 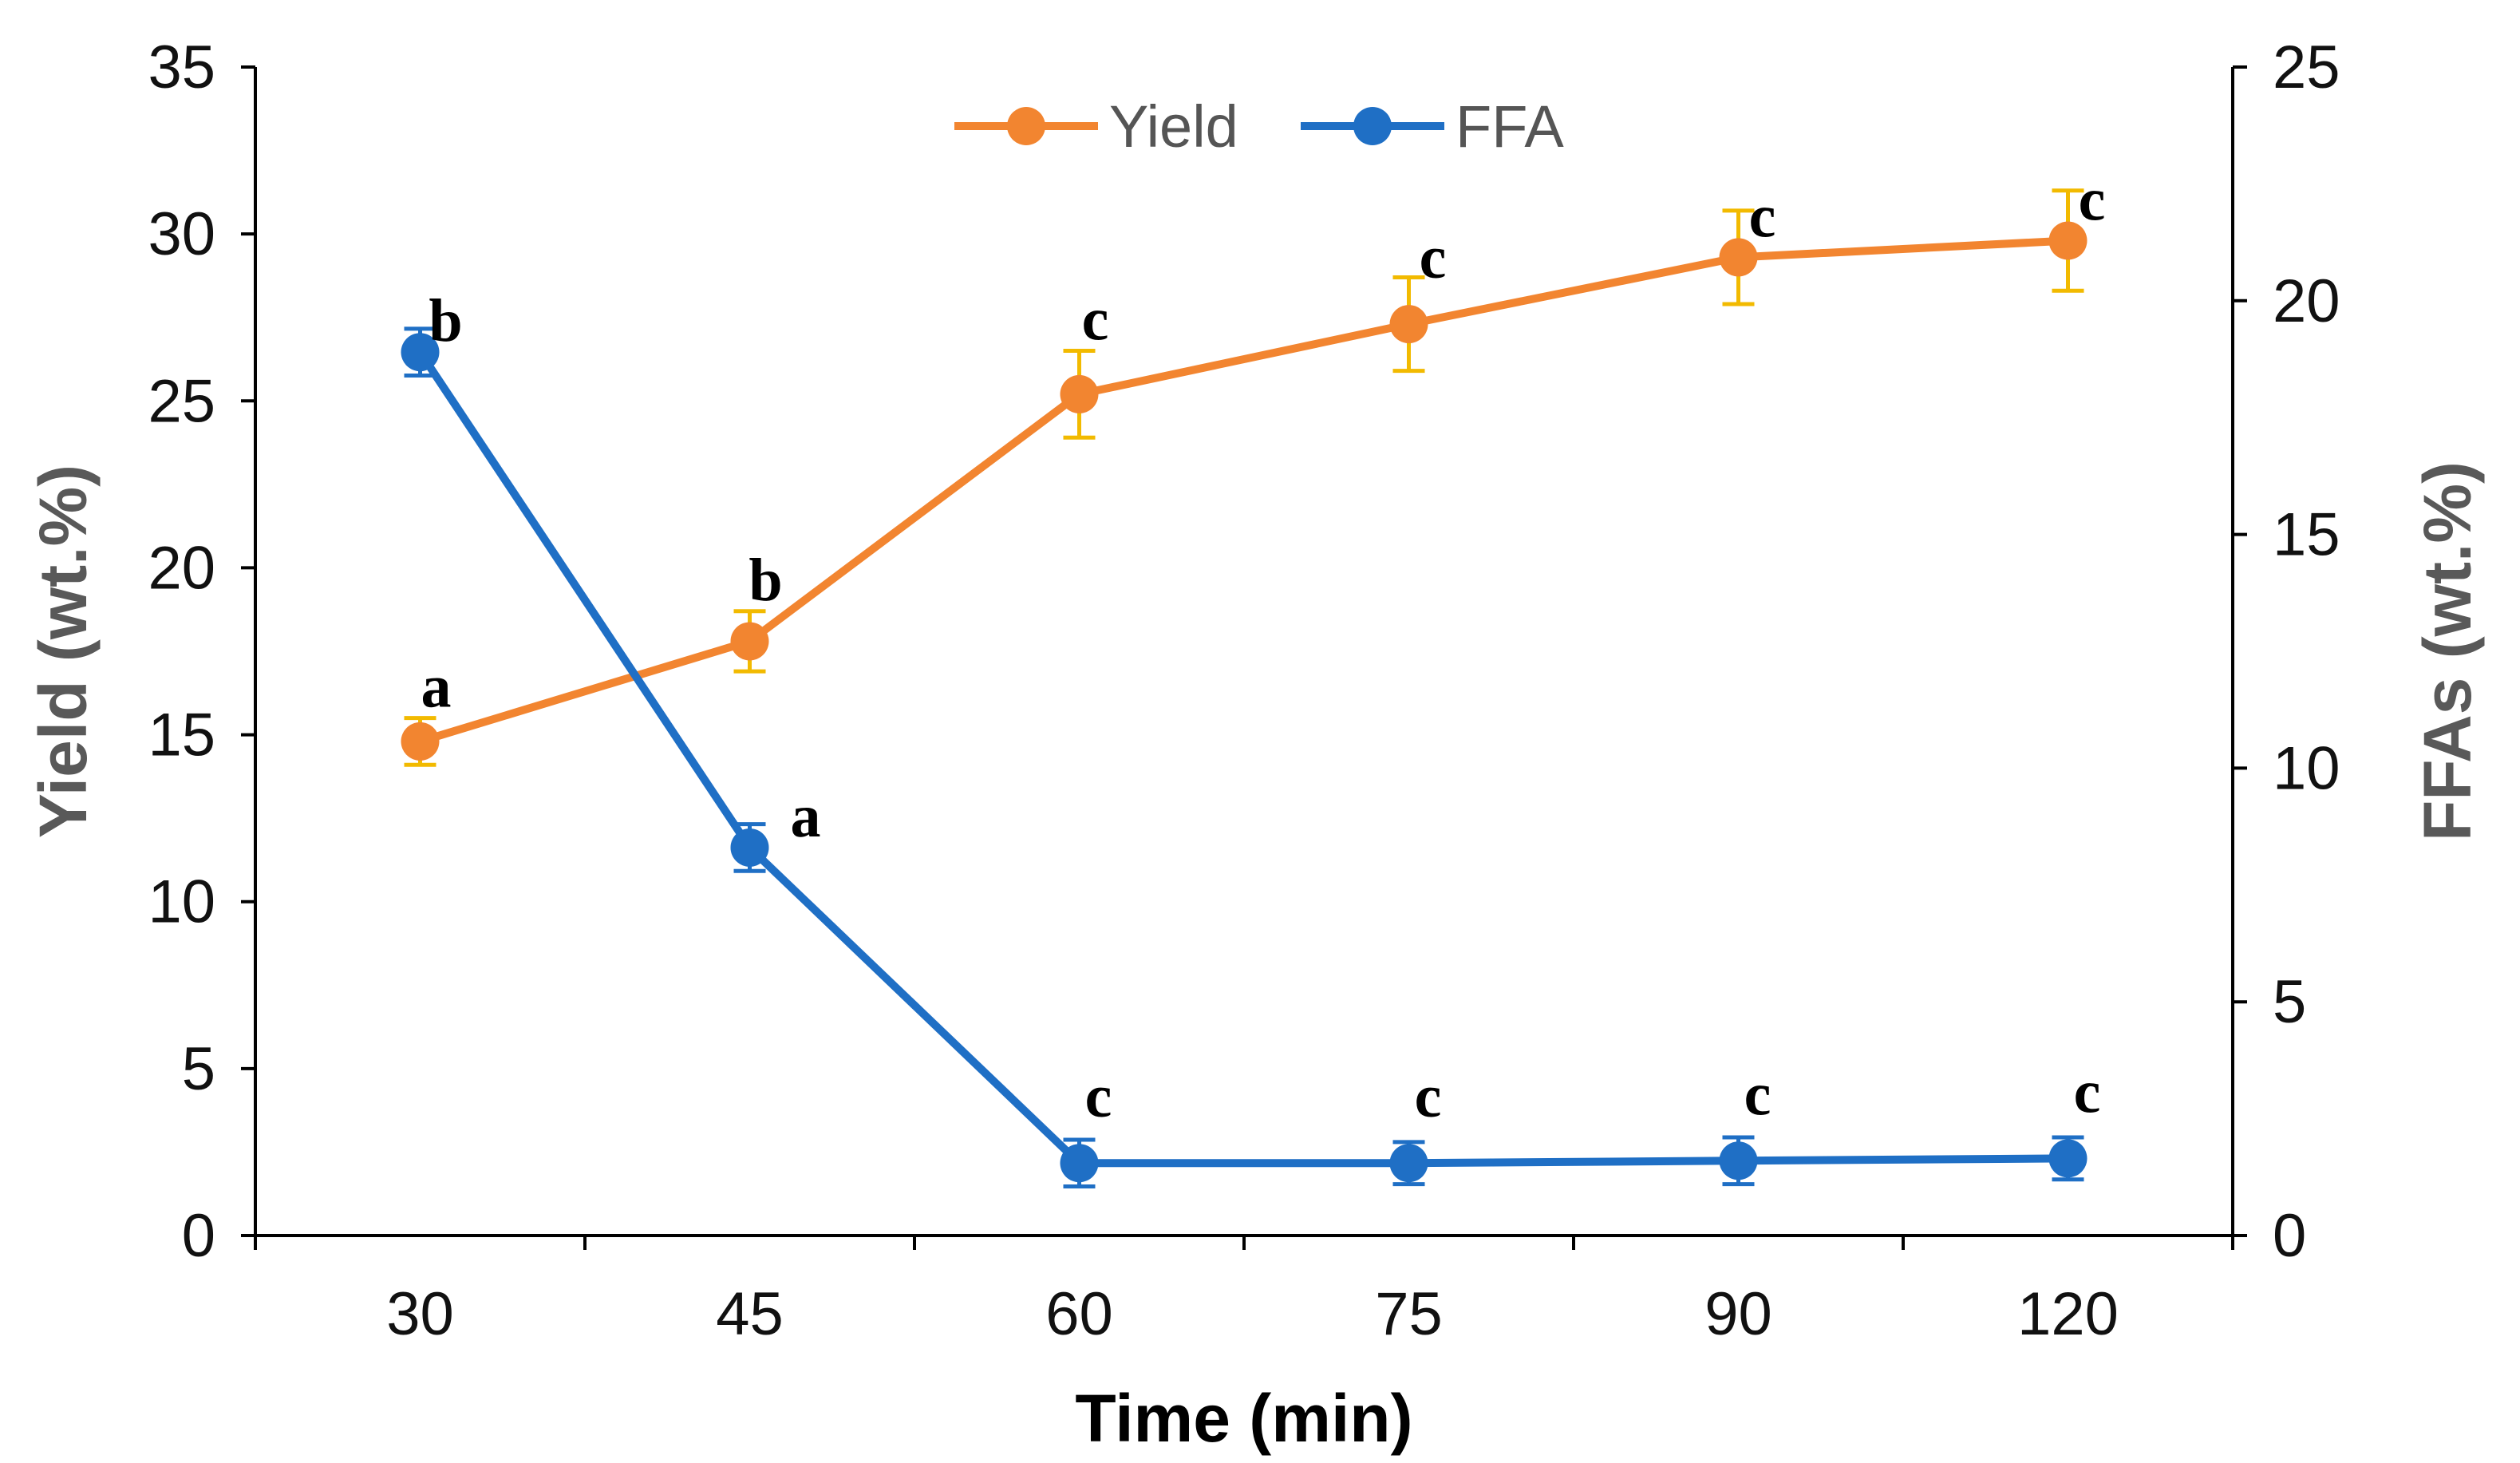 I want to click on legend-item-ffa: FFA, so click(x=1432, y=126).